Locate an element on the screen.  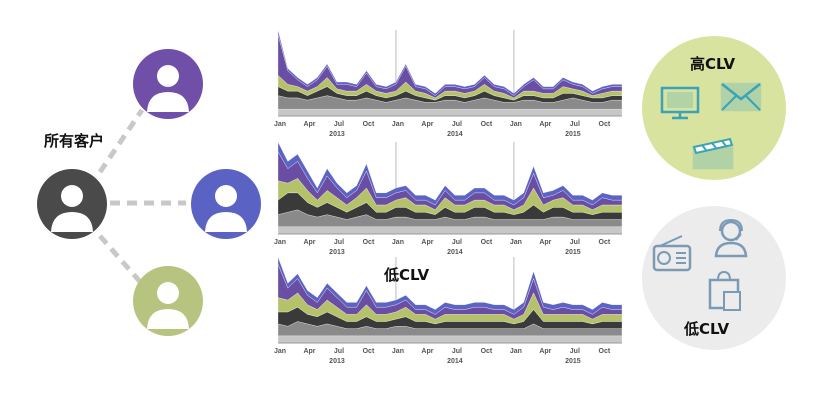
clapperboard-icon is located at coordinates (713, 153).